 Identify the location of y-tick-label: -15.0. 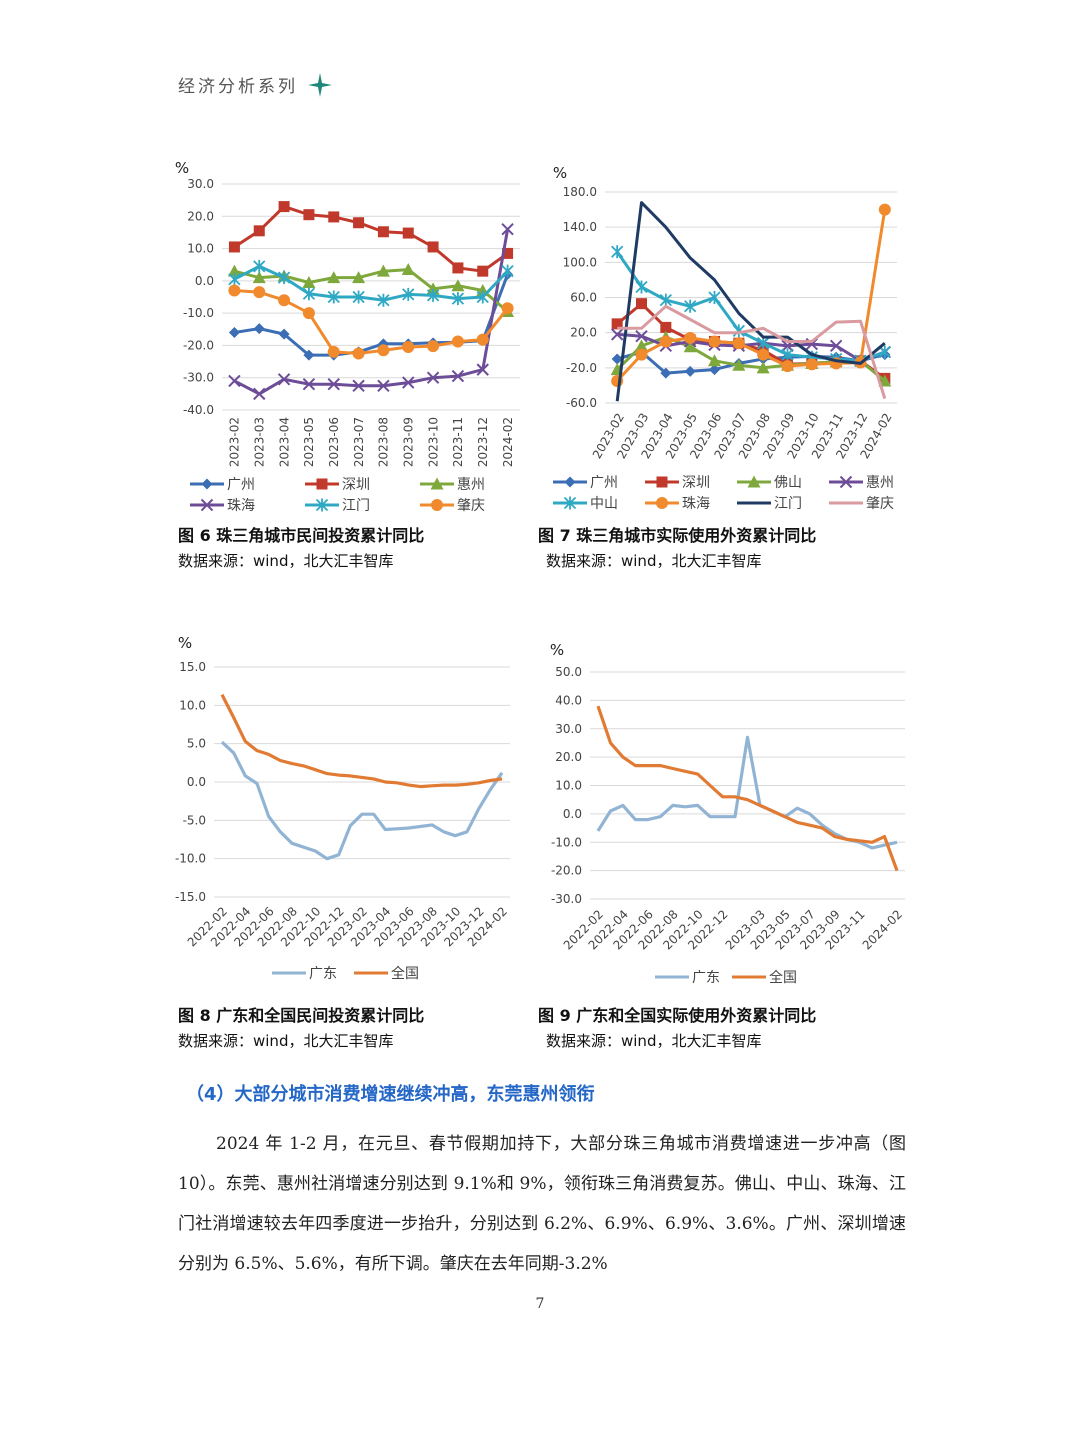
(190, 897).